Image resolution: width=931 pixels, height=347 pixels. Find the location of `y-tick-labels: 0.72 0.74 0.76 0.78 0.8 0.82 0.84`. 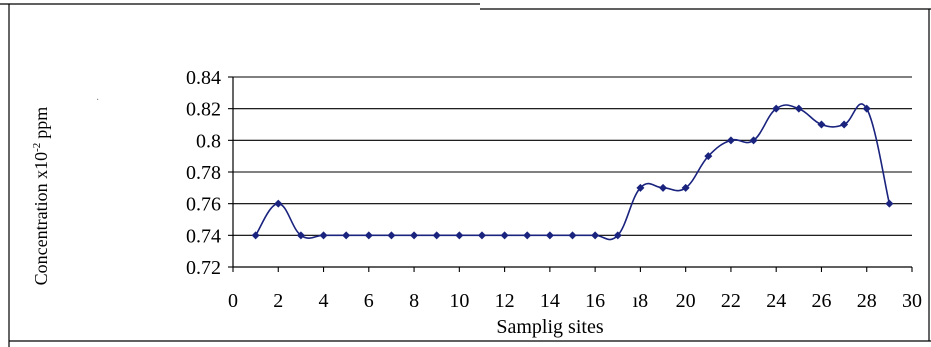

y-tick-labels: 0.72 0.74 0.76 0.78 0.8 0.82 0.84 is located at coordinates (203, 173).